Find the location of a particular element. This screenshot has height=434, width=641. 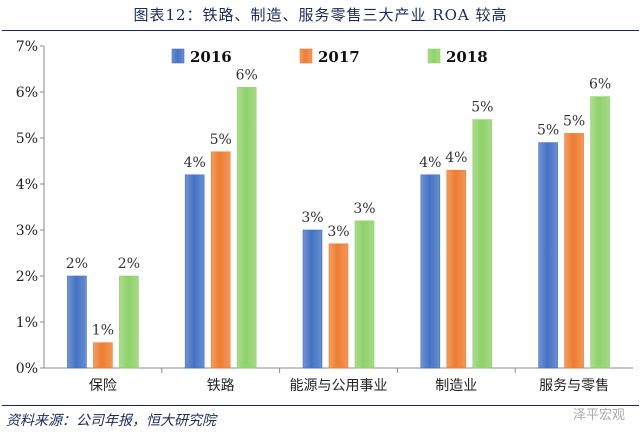

y-tick-label: 1% is located at coordinates (27, 323).